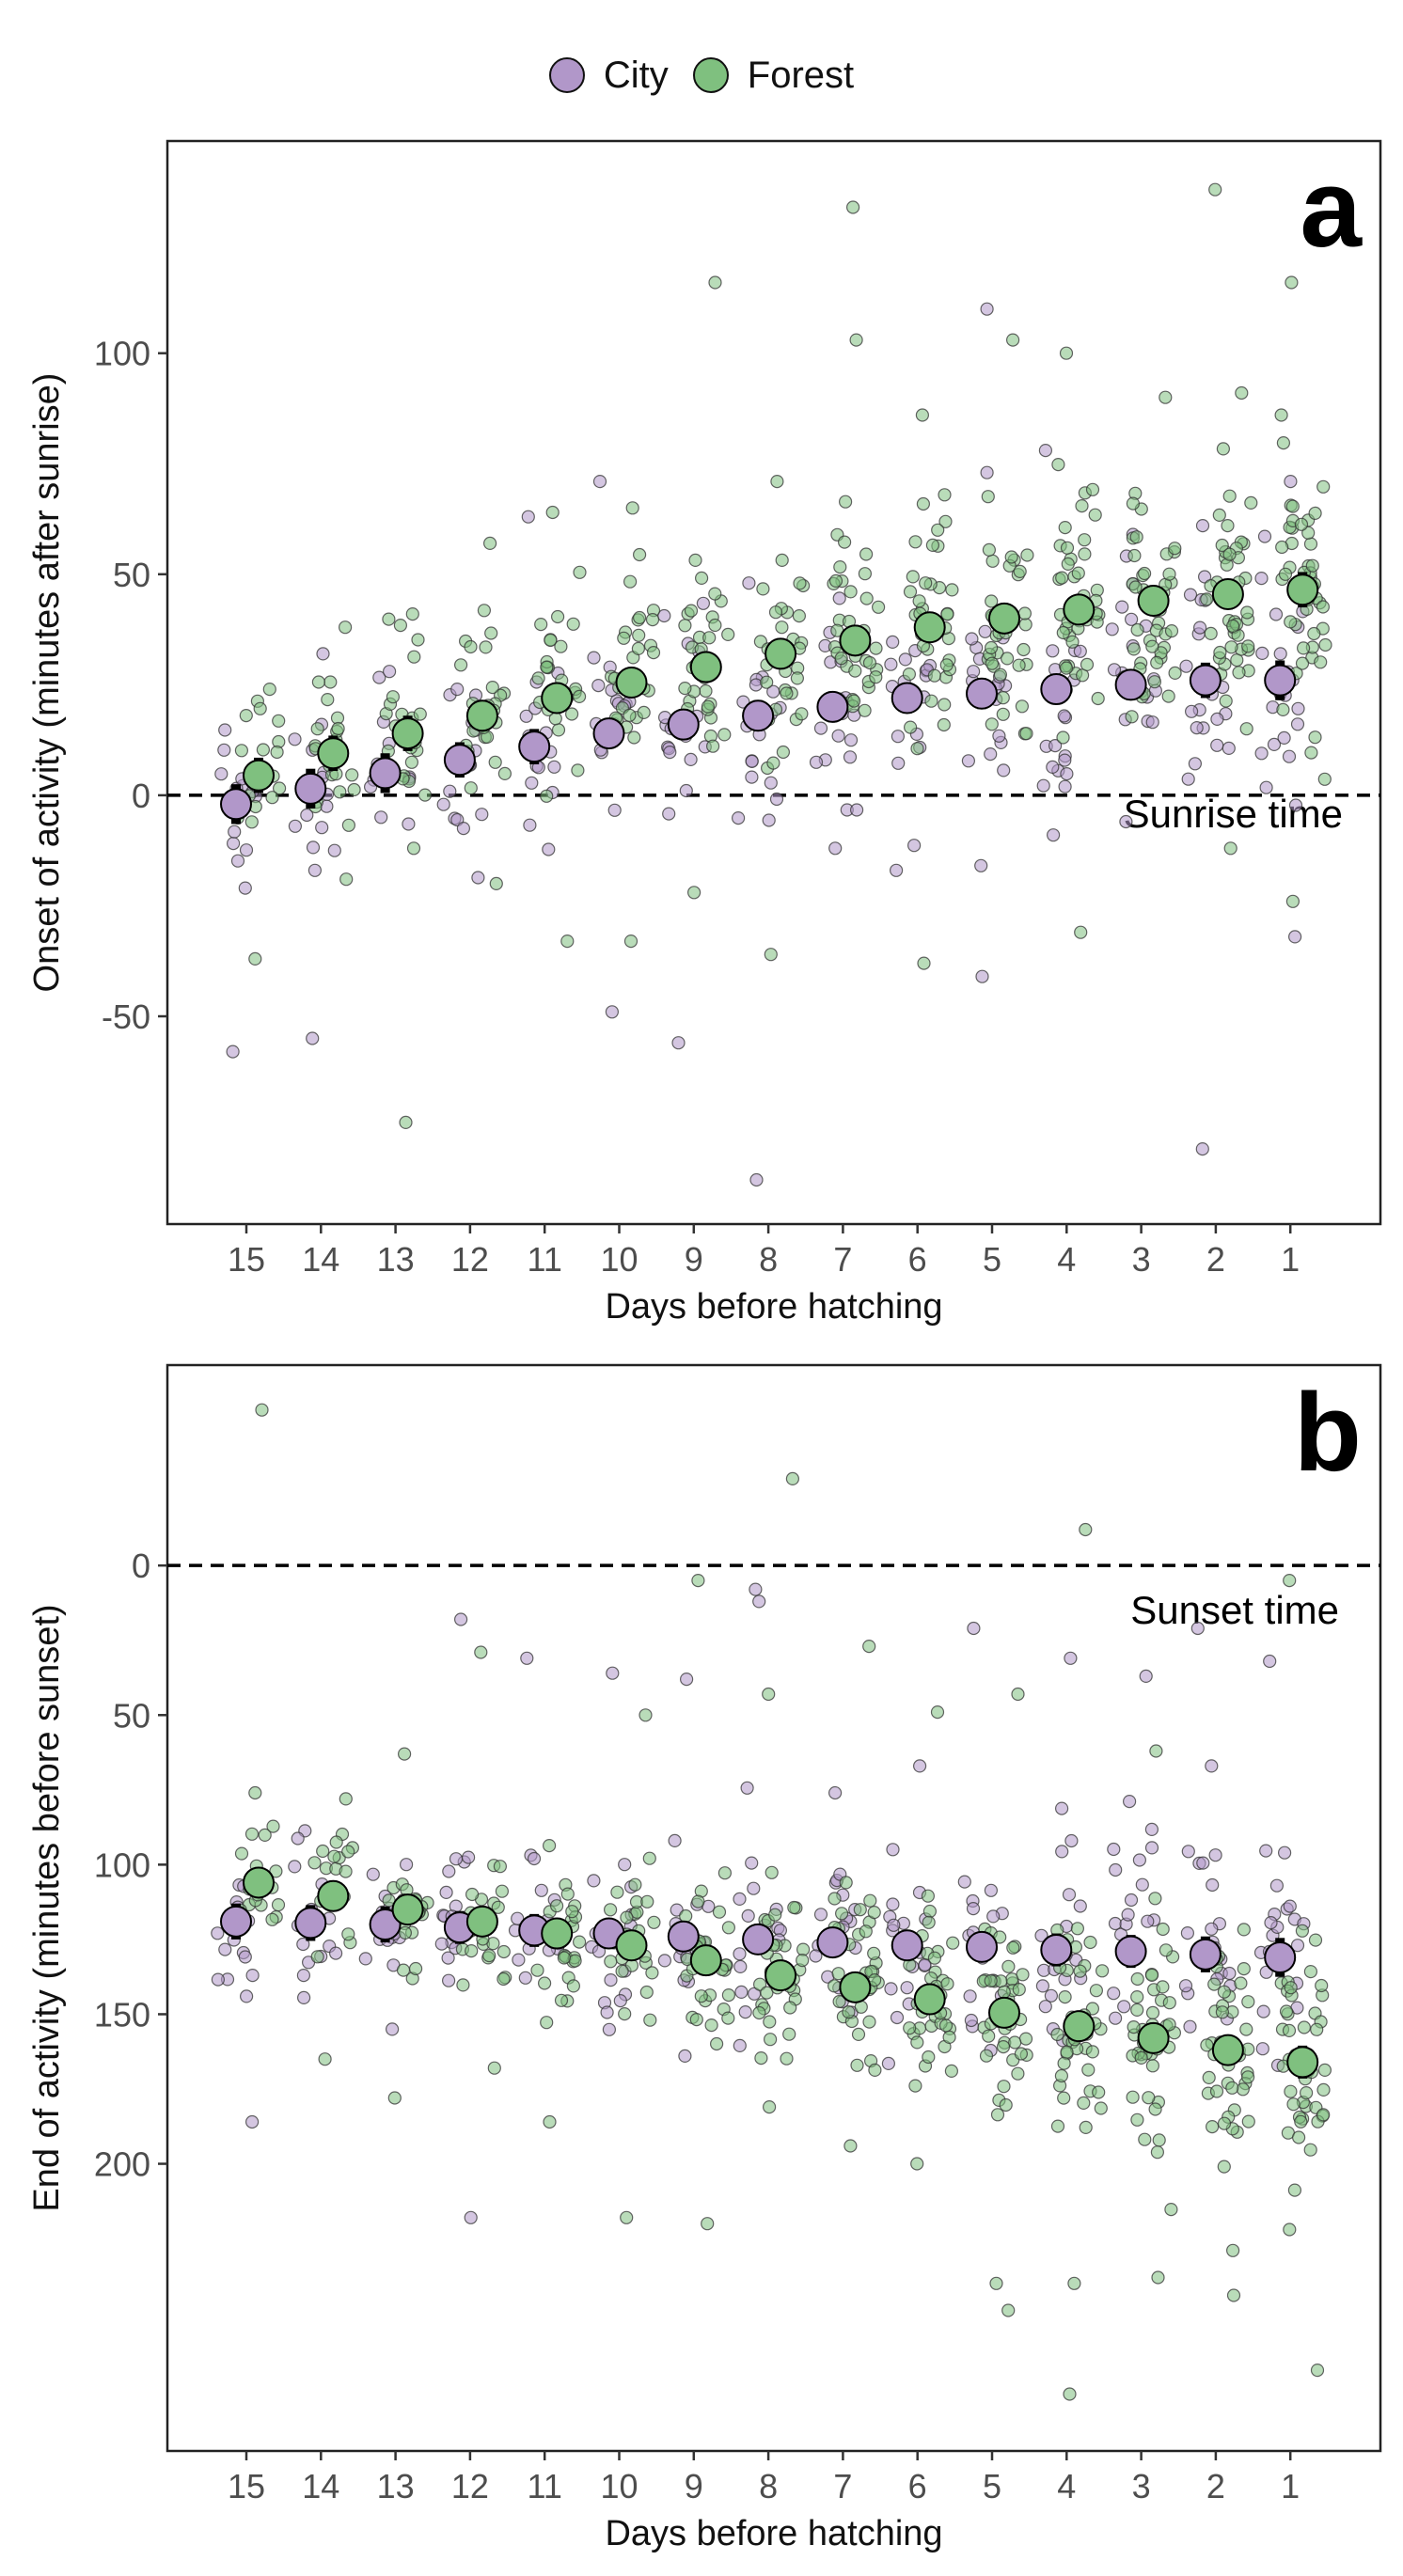  I want to click on x-tick-label: 14, so click(320, 1260).